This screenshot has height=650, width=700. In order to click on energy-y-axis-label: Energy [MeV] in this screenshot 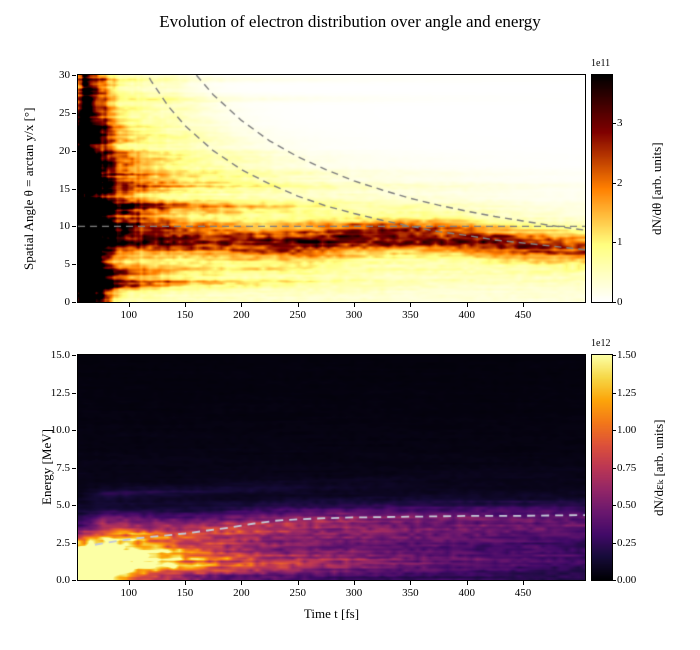, I will do `click(46, 467)`.